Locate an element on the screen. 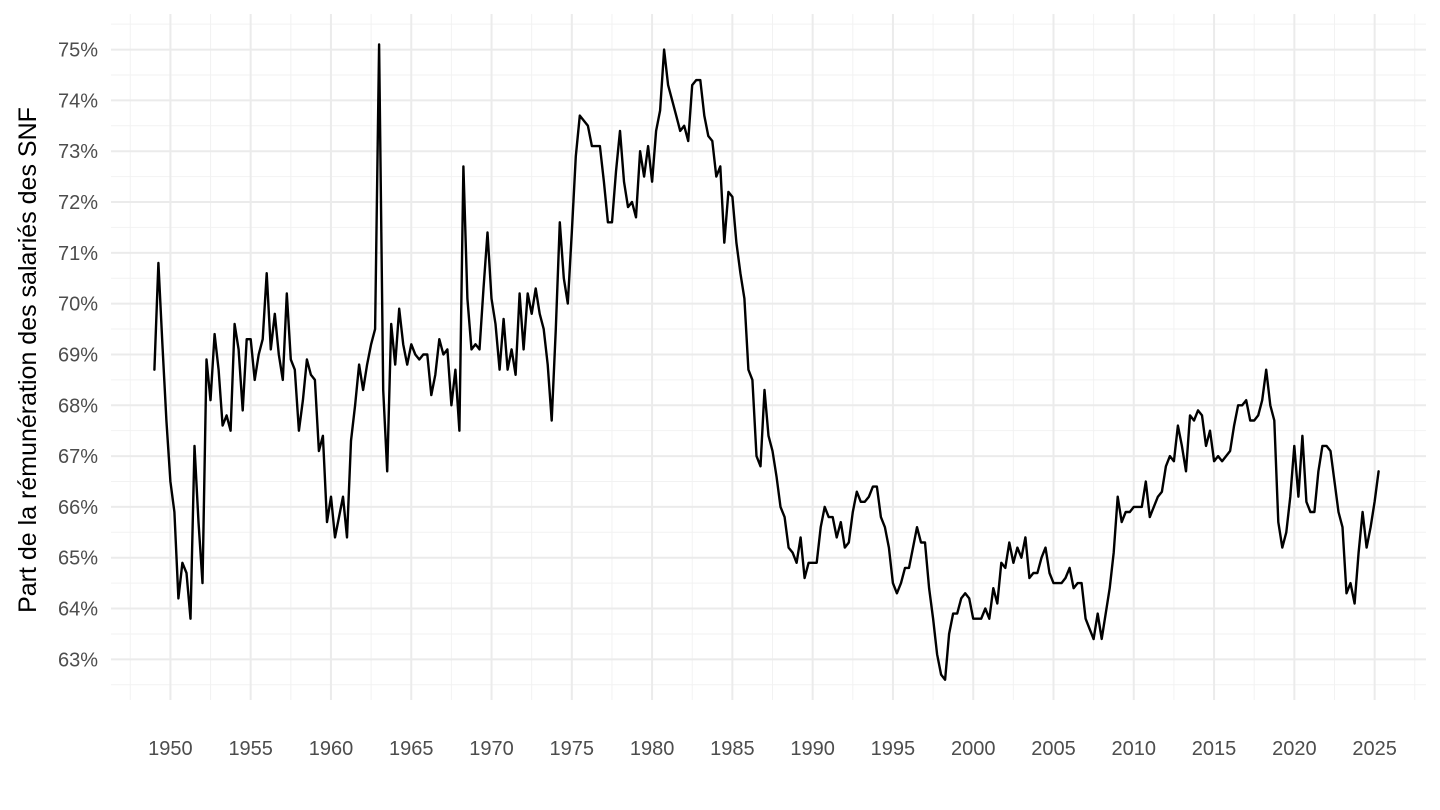  x-tick-label: 1960 is located at coordinates (331, 749).